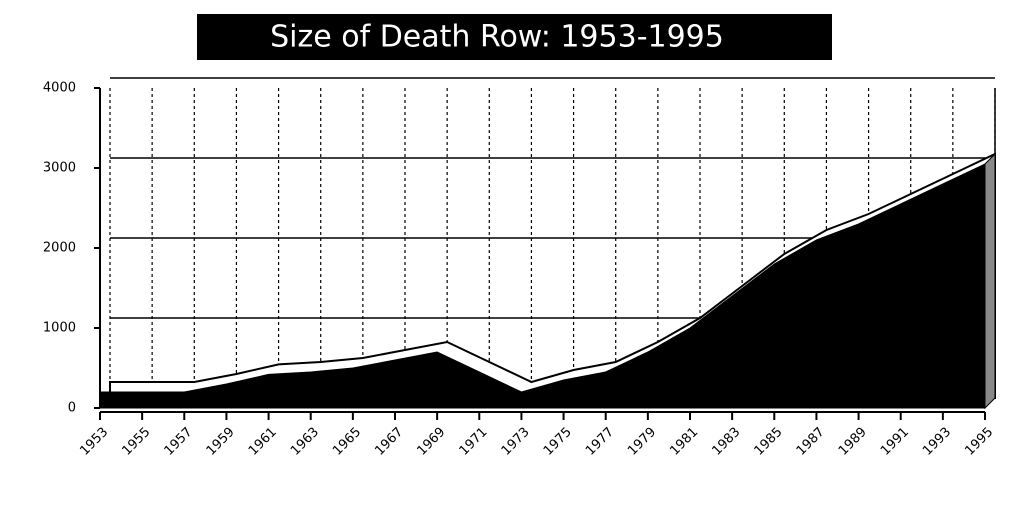 This screenshot has height=509, width=1024. I want to click on x-tick-label: 1993, so click(937, 442).